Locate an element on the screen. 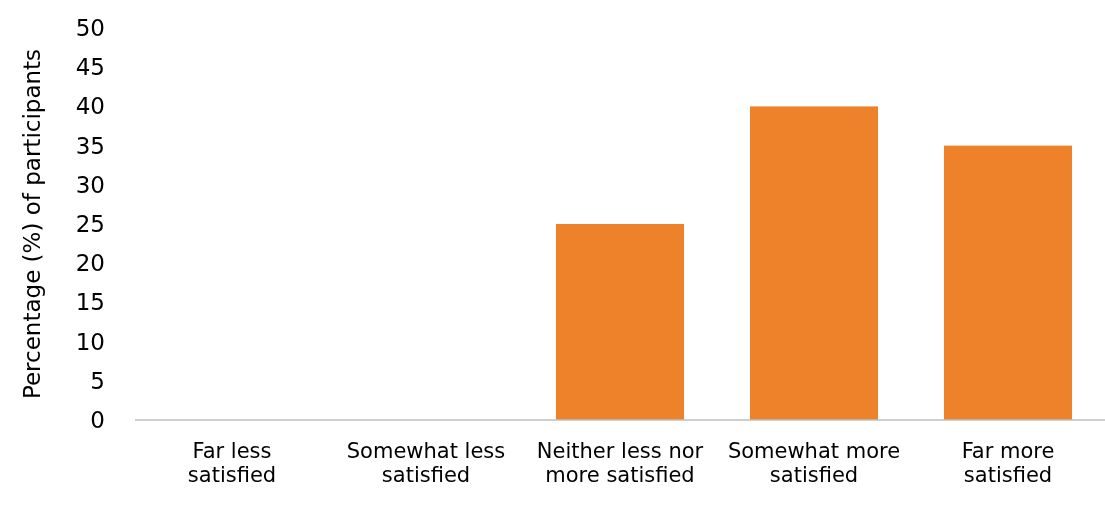  y-tick-label: 5 is located at coordinates (97, 380).